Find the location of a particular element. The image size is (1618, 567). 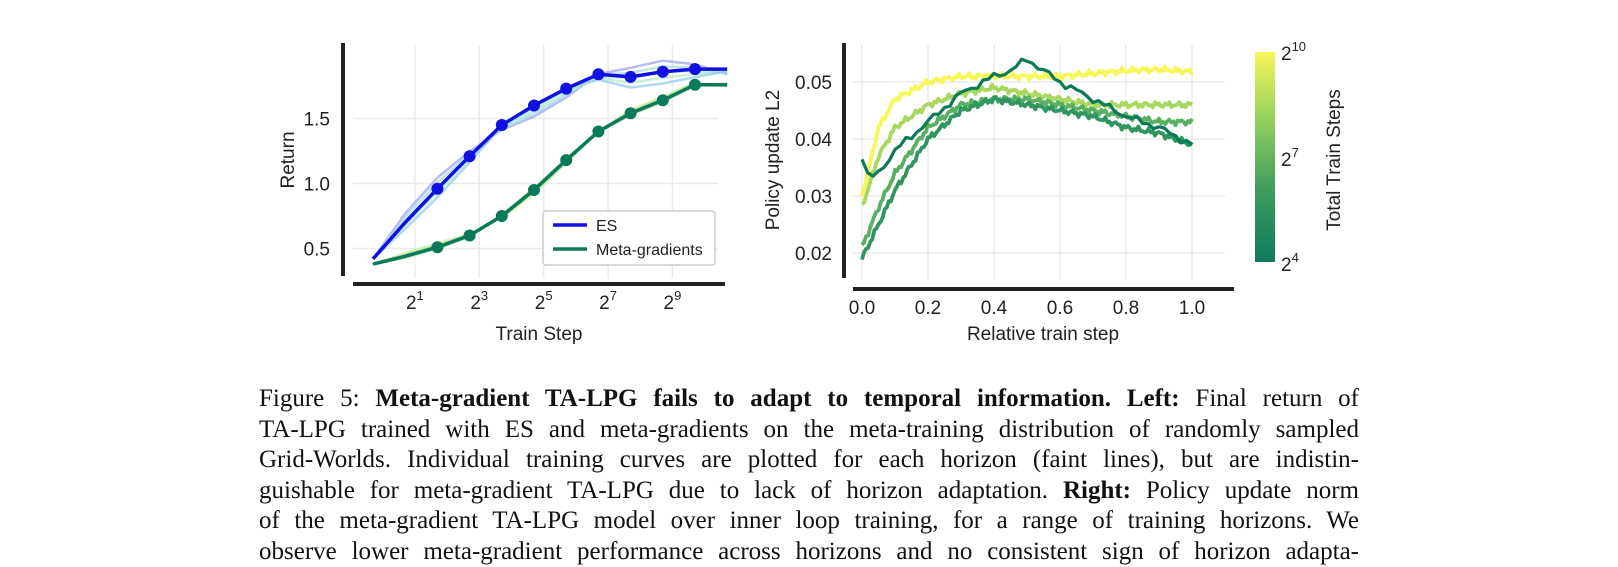

right-x-axis-label: Relative train step is located at coordinates (1043, 334).